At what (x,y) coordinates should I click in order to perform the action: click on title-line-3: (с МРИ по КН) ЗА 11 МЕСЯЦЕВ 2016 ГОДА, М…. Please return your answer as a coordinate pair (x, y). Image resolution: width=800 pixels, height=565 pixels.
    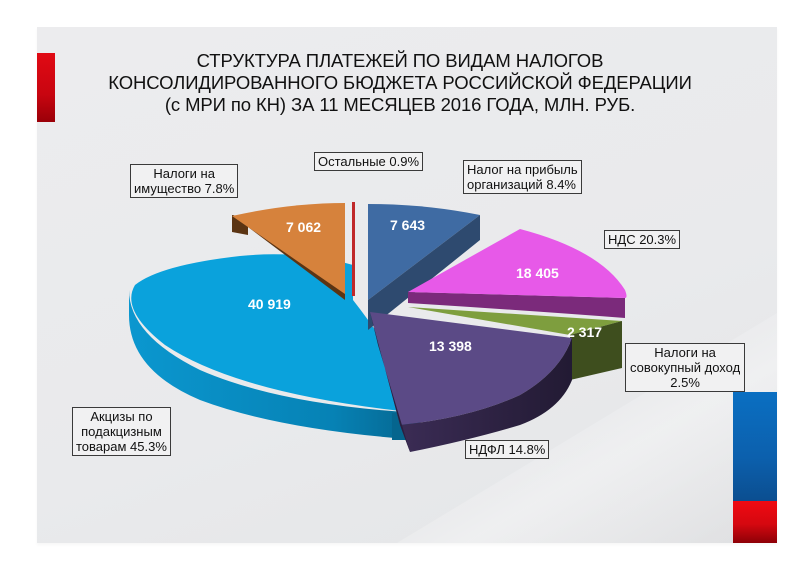
    Looking at the image, I should click on (400, 104).